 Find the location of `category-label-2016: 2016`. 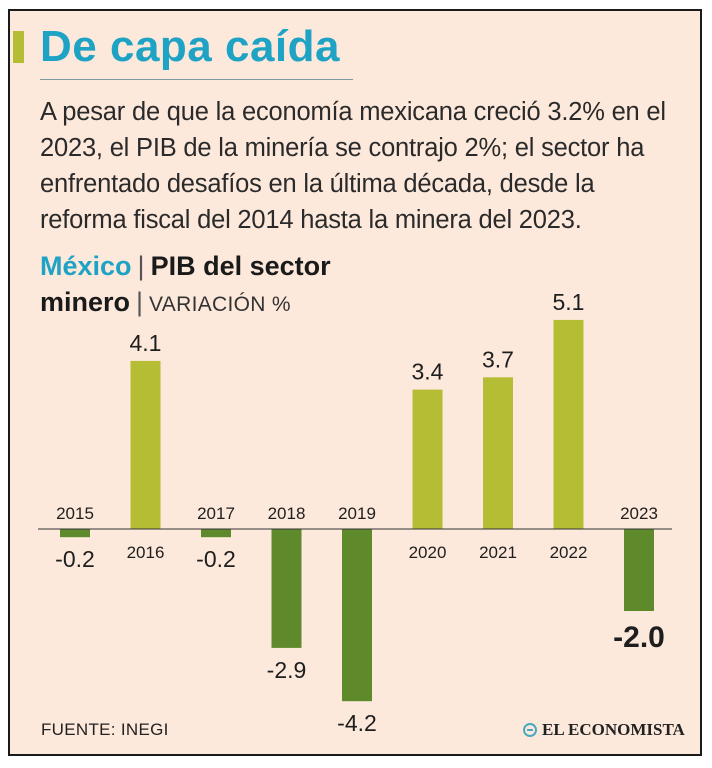

category-label-2016: 2016 is located at coordinates (146, 552).